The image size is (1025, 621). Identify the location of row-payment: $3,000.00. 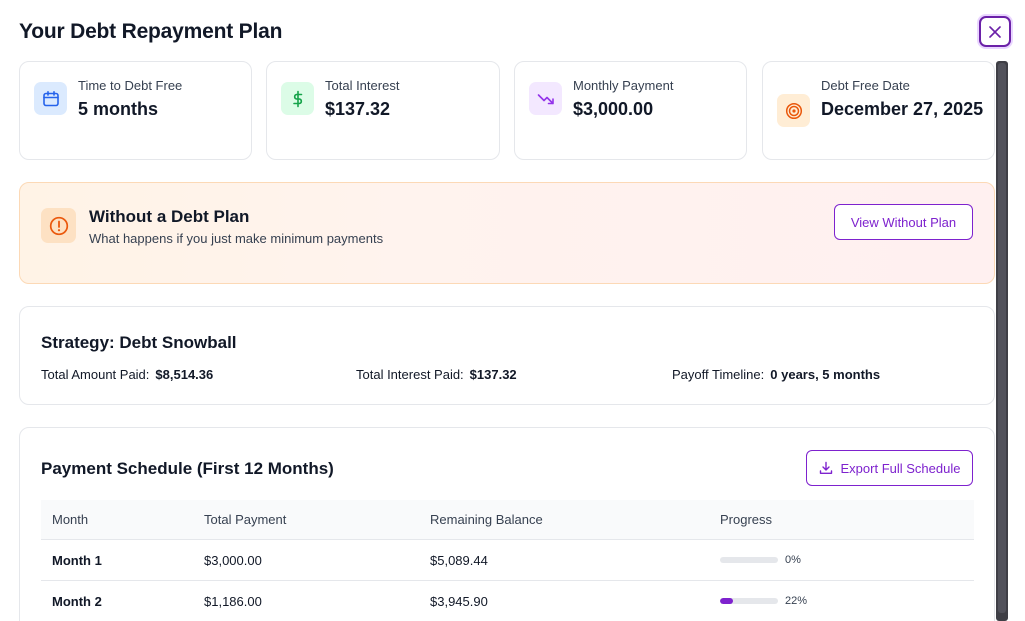
(233, 560).